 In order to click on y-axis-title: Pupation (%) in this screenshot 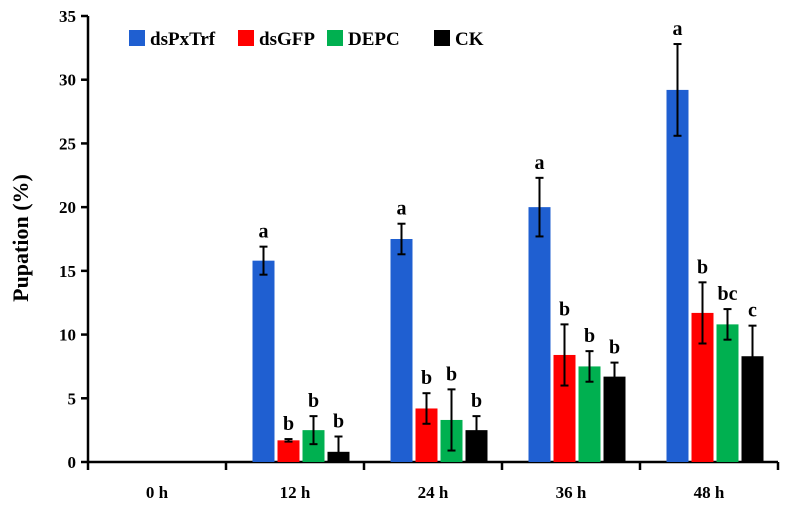, I will do `click(20, 238)`.